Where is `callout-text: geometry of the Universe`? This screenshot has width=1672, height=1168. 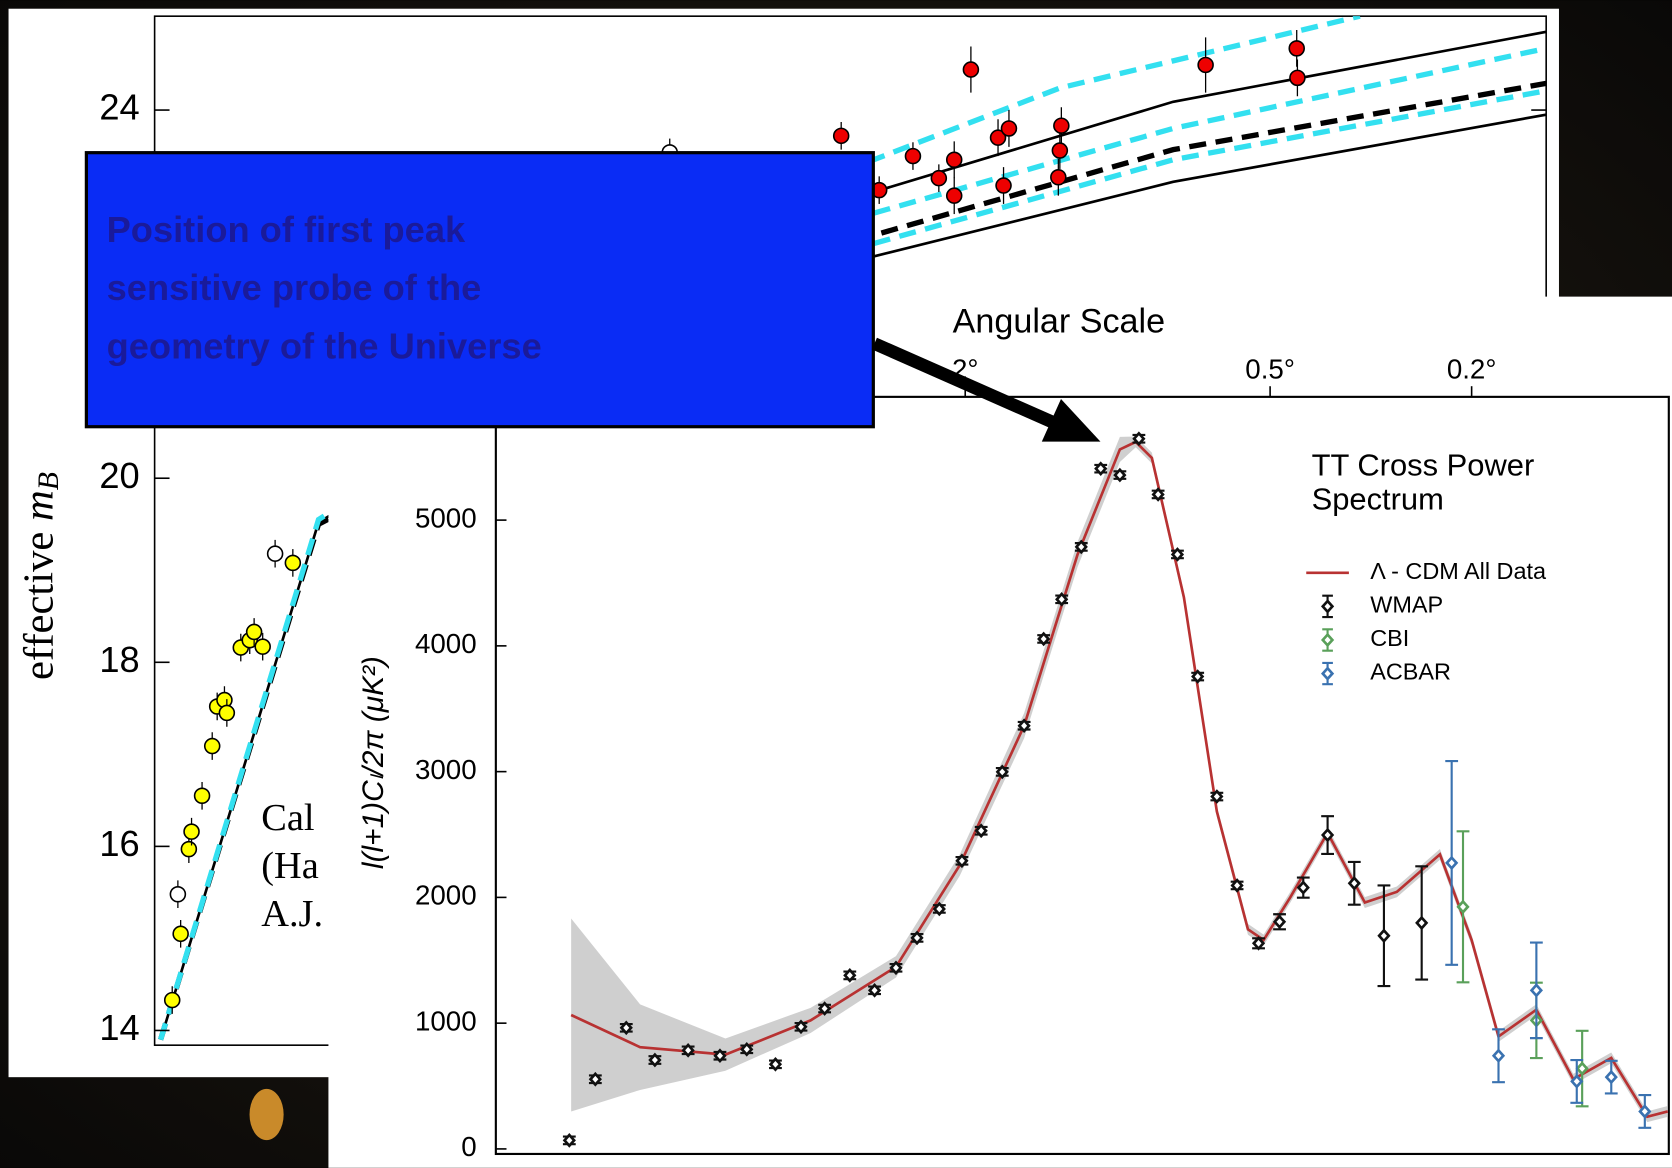
callout-text: geometry of the Universe is located at coordinates (324, 345).